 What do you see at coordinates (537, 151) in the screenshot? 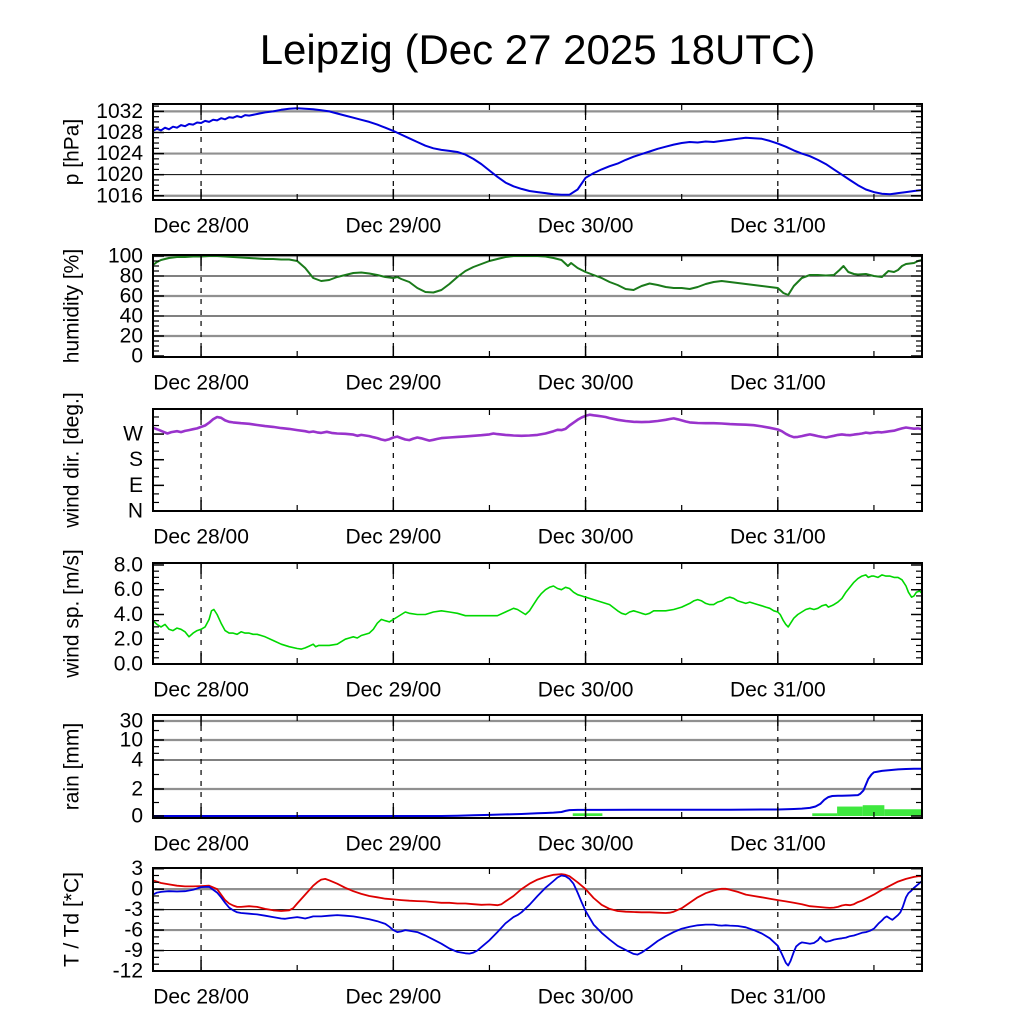
I see `pressure-line` at bounding box center [537, 151].